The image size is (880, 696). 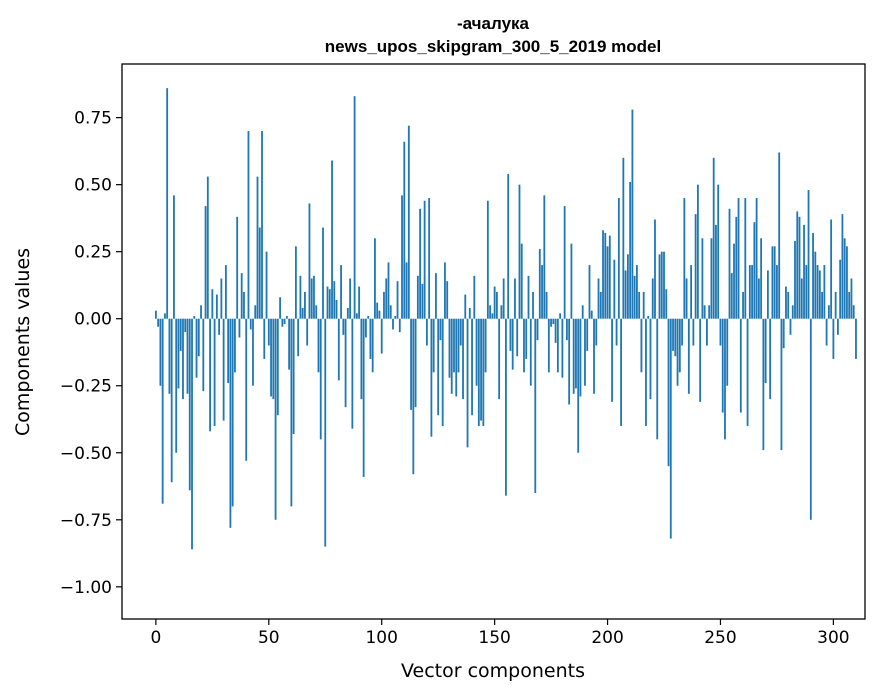 What do you see at coordinates (155, 638) in the screenshot?
I see `x-tick-label: 0` at bounding box center [155, 638].